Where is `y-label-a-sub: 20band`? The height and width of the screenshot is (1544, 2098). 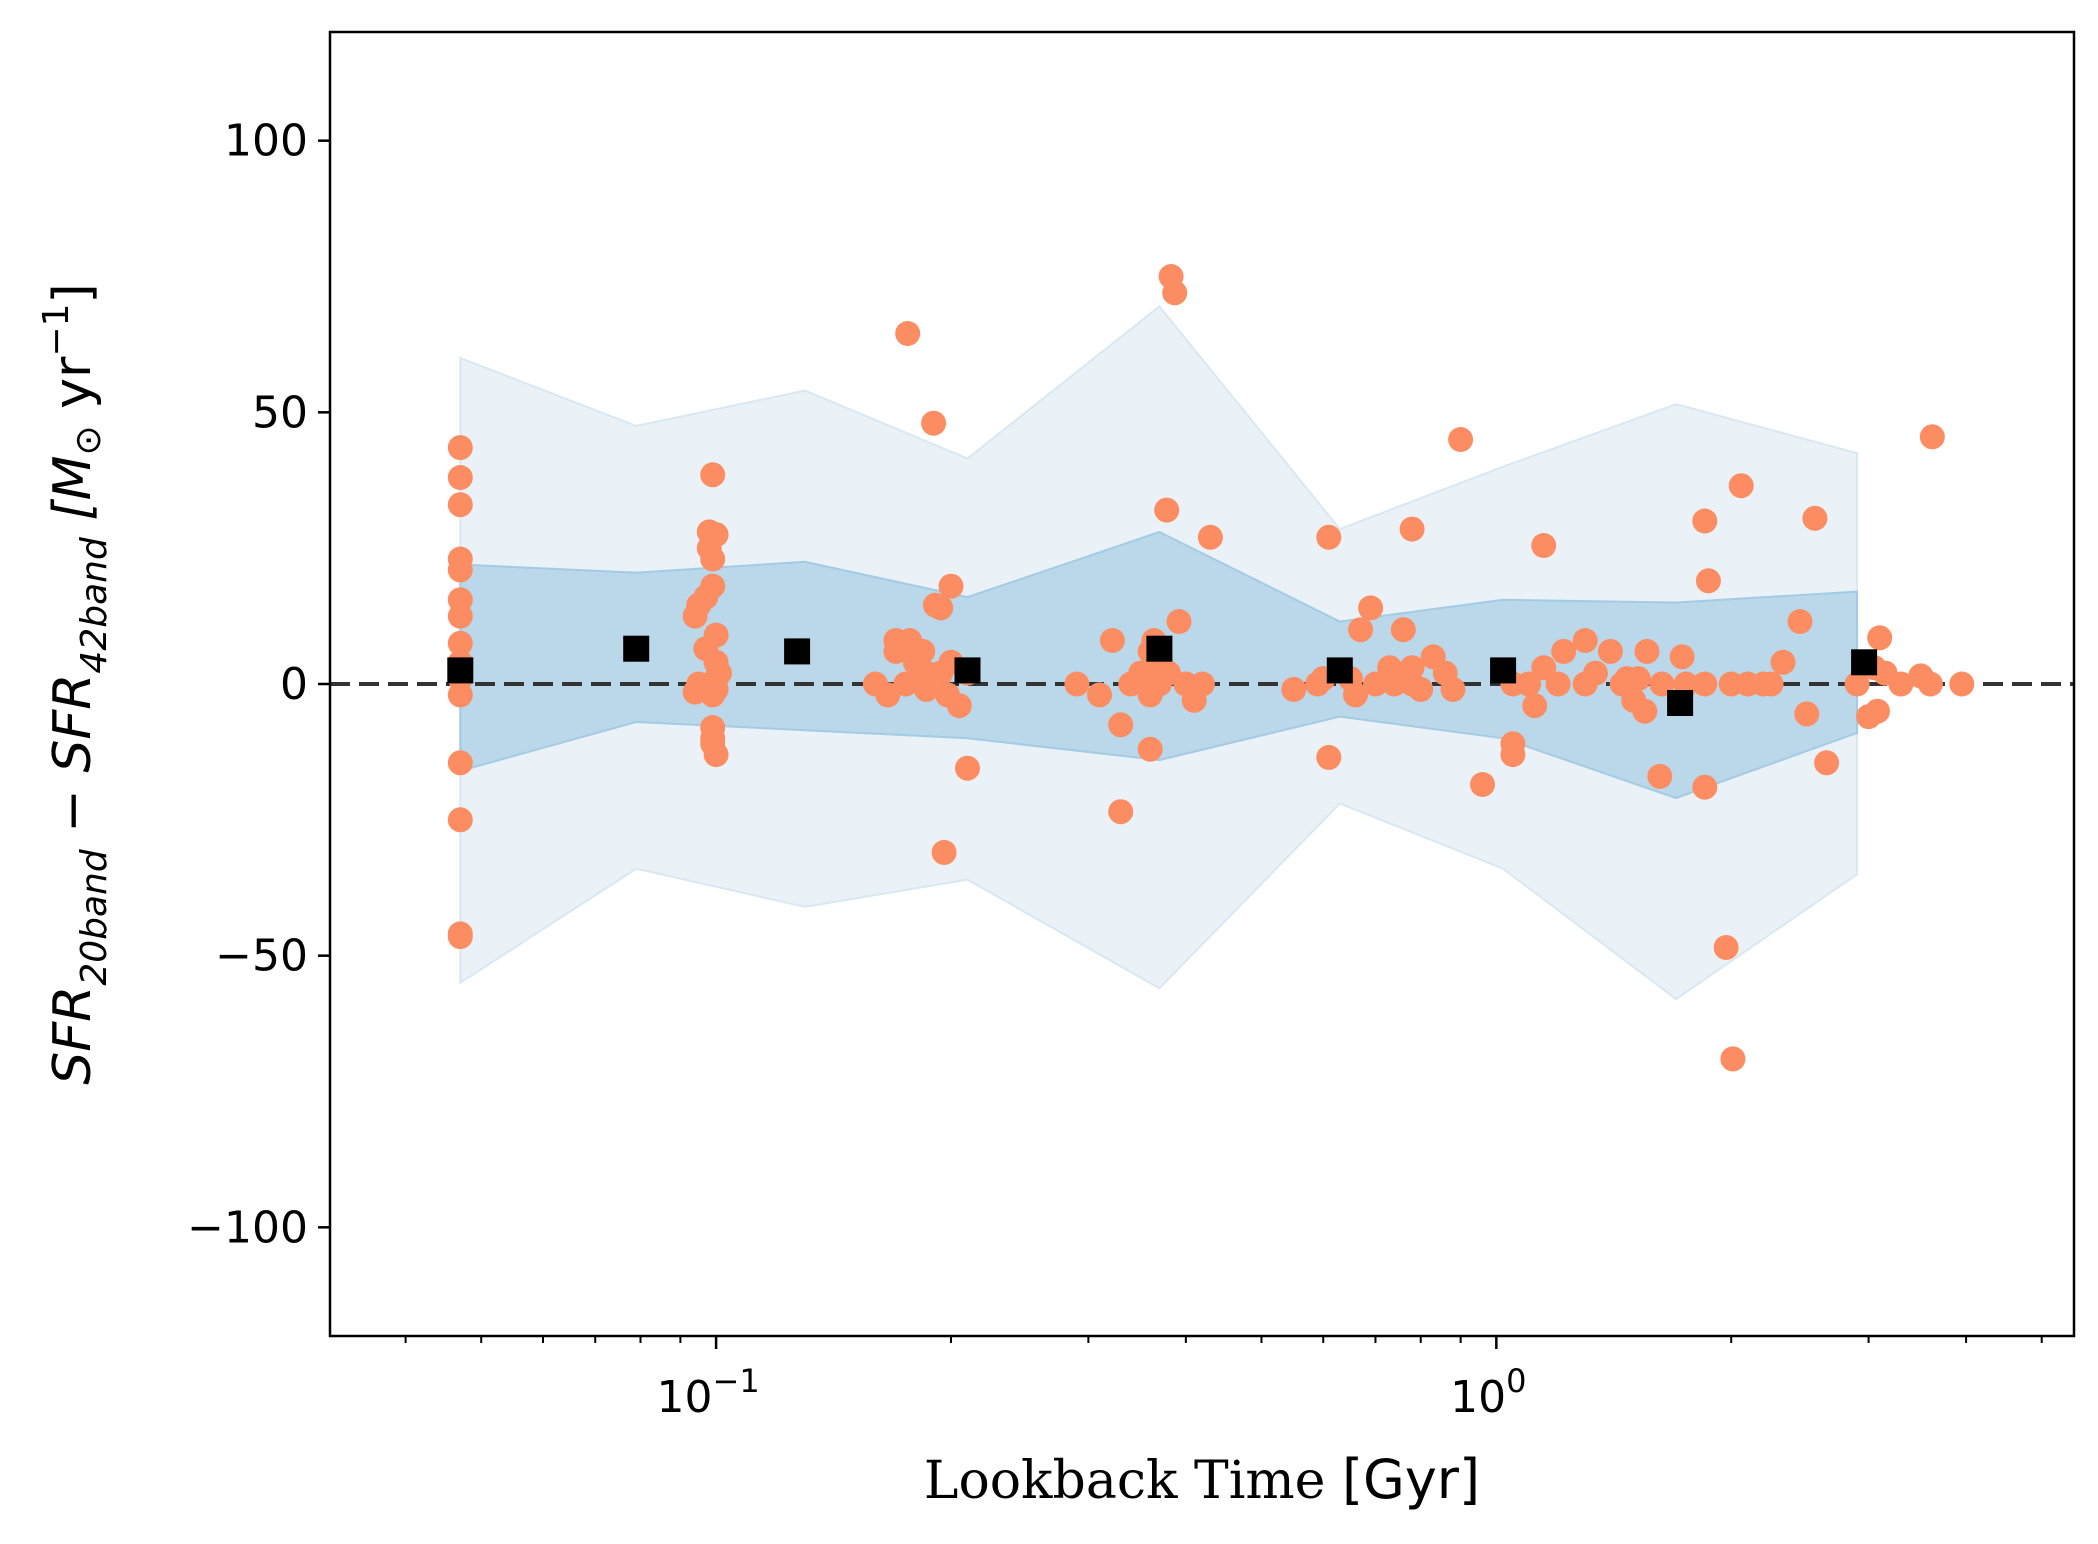
y-label-a-sub: 20band is located at coordinates (94, 917).